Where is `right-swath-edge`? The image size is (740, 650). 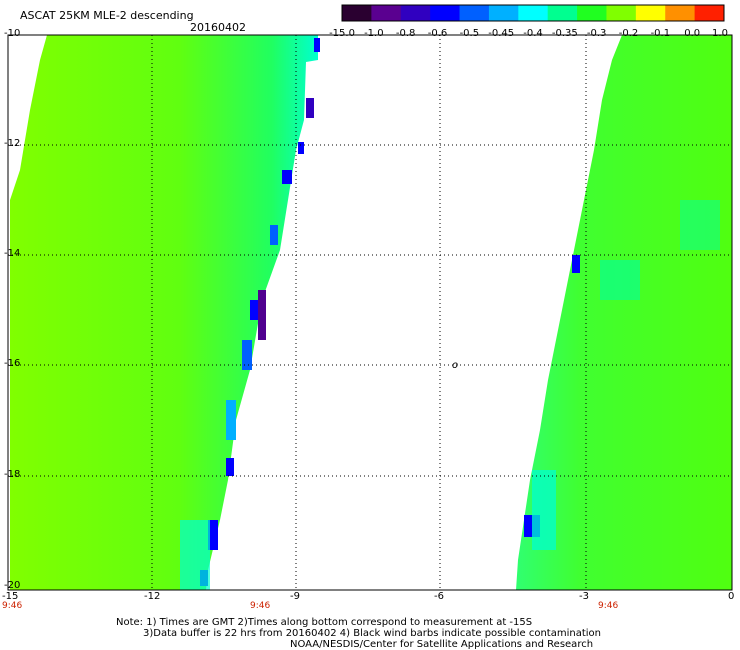
right-swath-edge is located at coordinates (622, 375).